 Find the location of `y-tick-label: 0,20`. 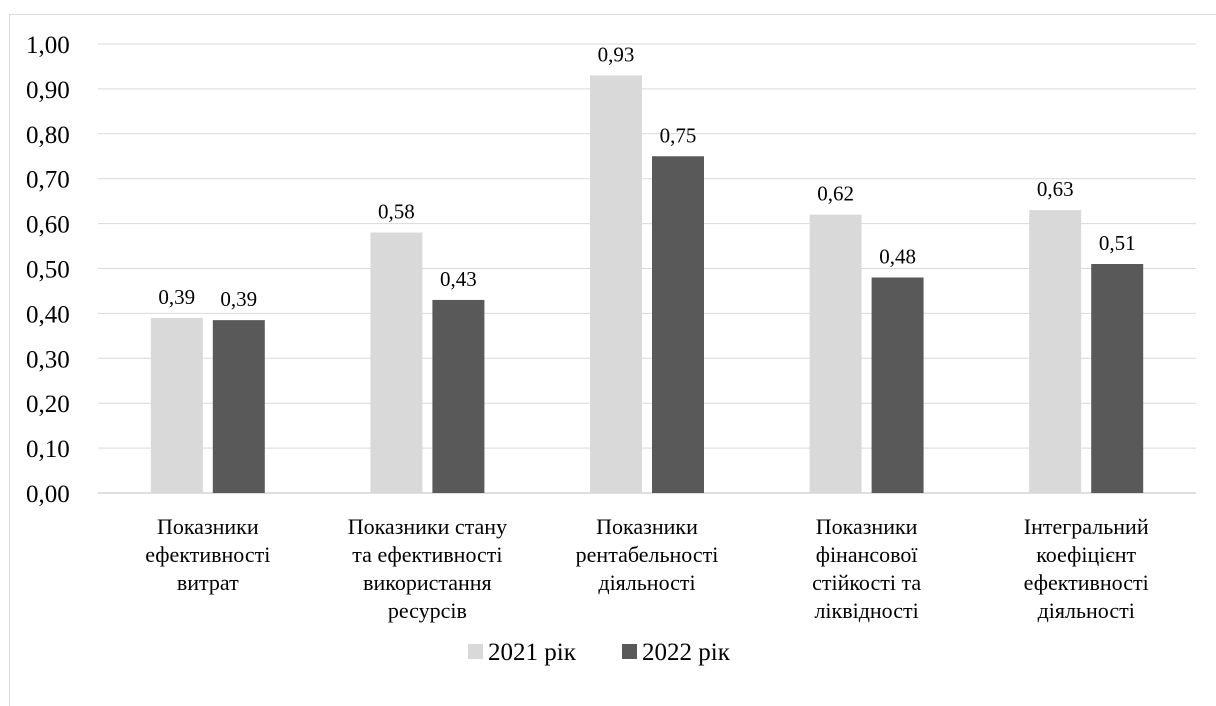

y-tick-label: 0,20 is located at coordinates (48, 404).